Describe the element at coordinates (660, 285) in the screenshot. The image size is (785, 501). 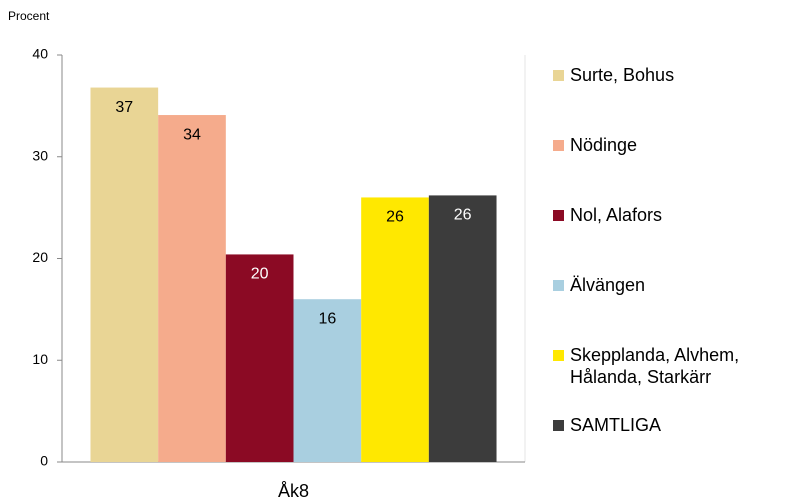
I see `legend-item: Älvängen` at that location.